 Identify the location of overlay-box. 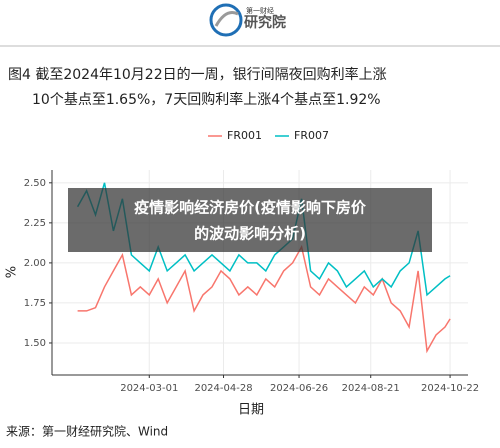
(250, 220).